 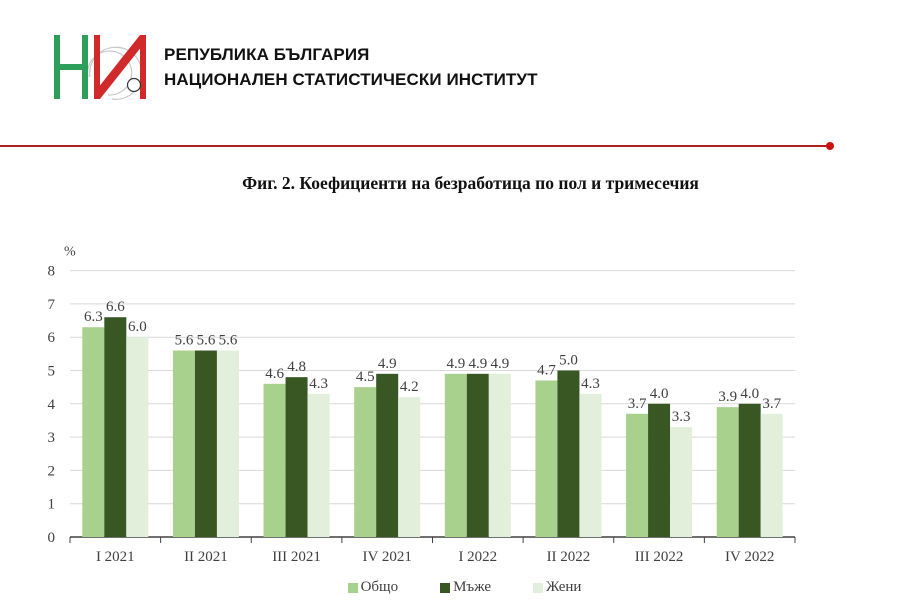 I want to click on org-line1: РЕПУБЛИКА БЪЛГАРИЯ, so click(x=267, y=54).